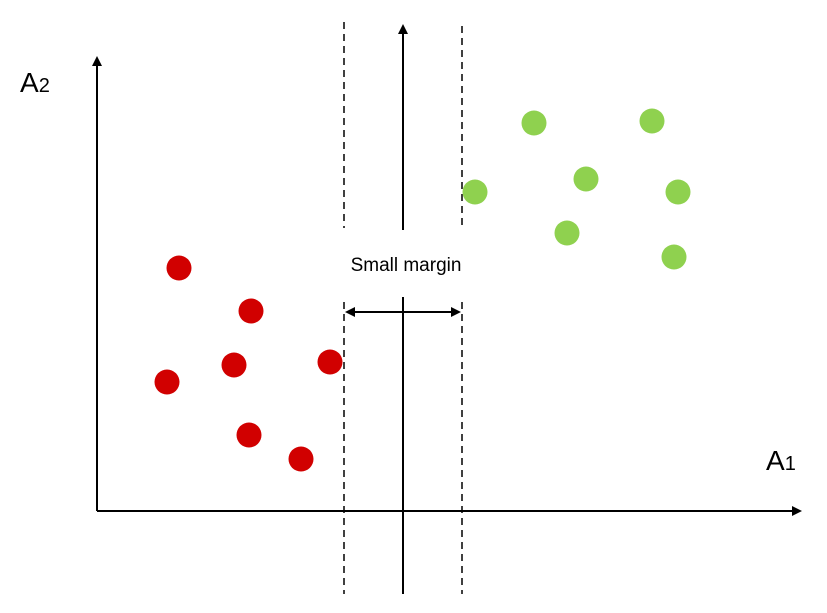 This screenshot has height=613, width=827. Describe the element at coordinates (790, 464) in the screenshot. I see `x-axis-label-sub: 1` at that location.